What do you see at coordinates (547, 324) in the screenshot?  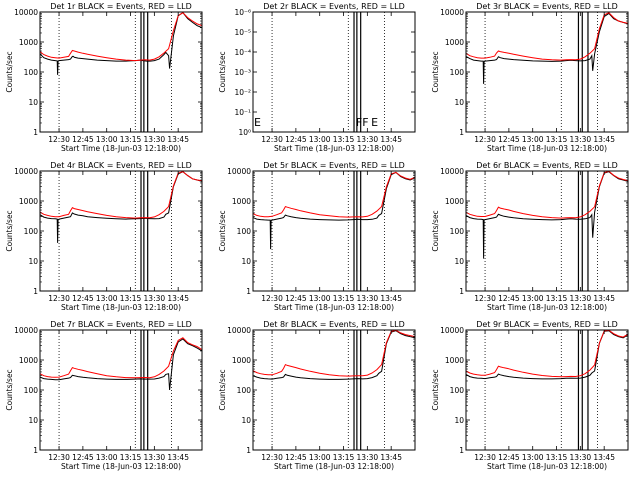 I see `panel-title: Det 9r BLACK = Events, RED = LLD` at bounding box center [547, 324].